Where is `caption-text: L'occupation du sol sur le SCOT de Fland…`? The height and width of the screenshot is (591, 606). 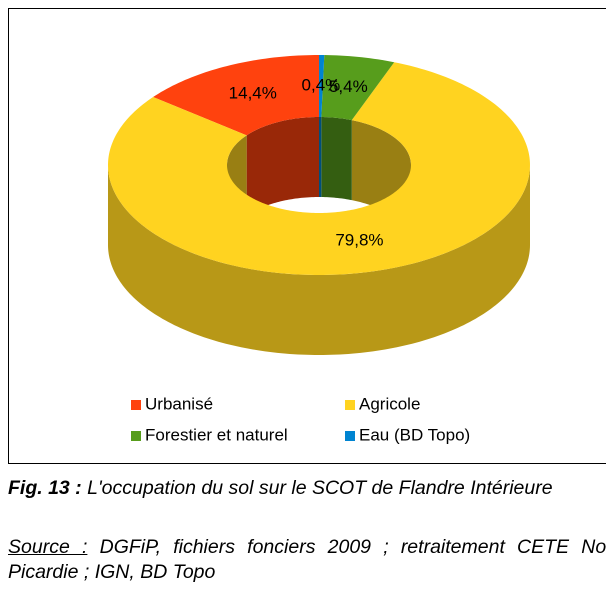
caption-text: L'occupation du sol sur le SCOT de Fland… is located at coordinates (320, 488).